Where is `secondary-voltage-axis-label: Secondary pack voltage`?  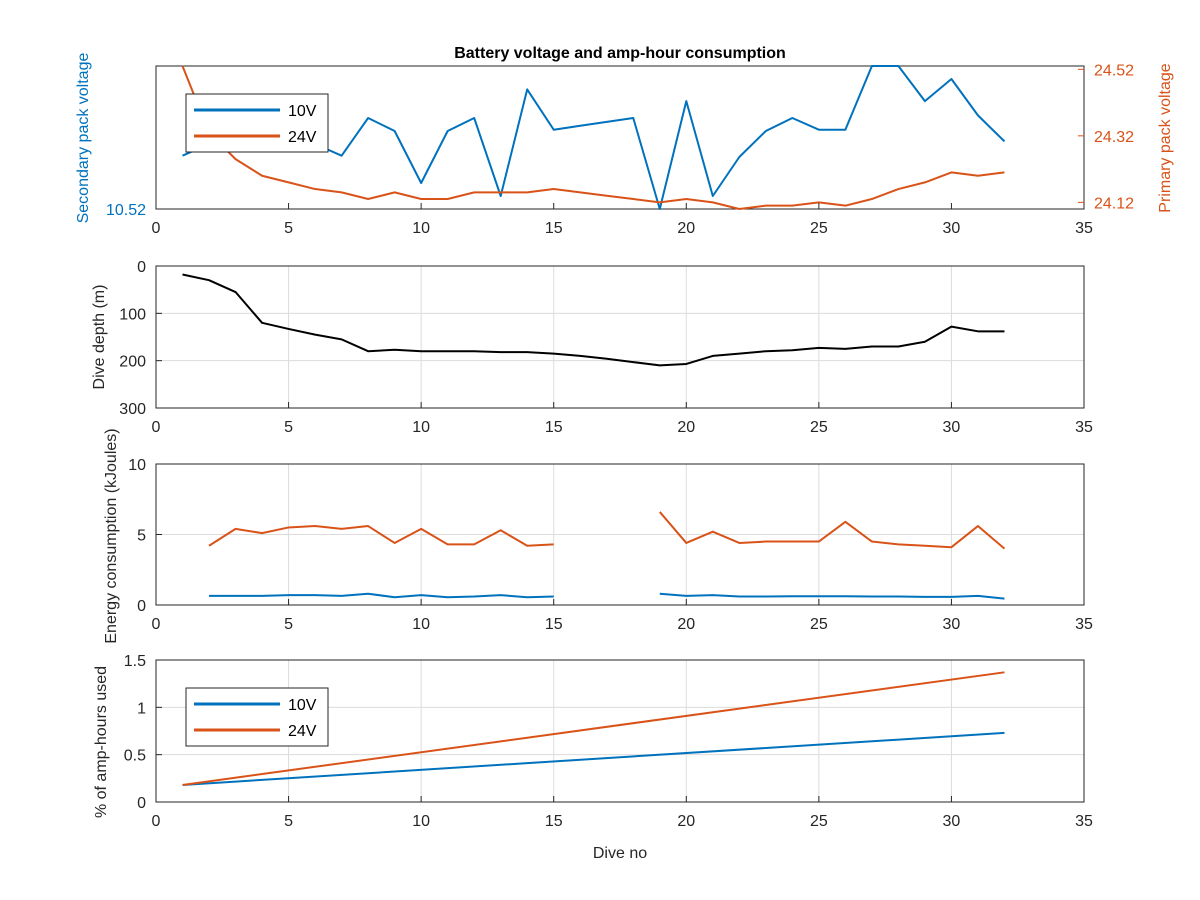 secondary-voltage-axis-label: Secondary pack voltage is located at coordinates (83, 138).